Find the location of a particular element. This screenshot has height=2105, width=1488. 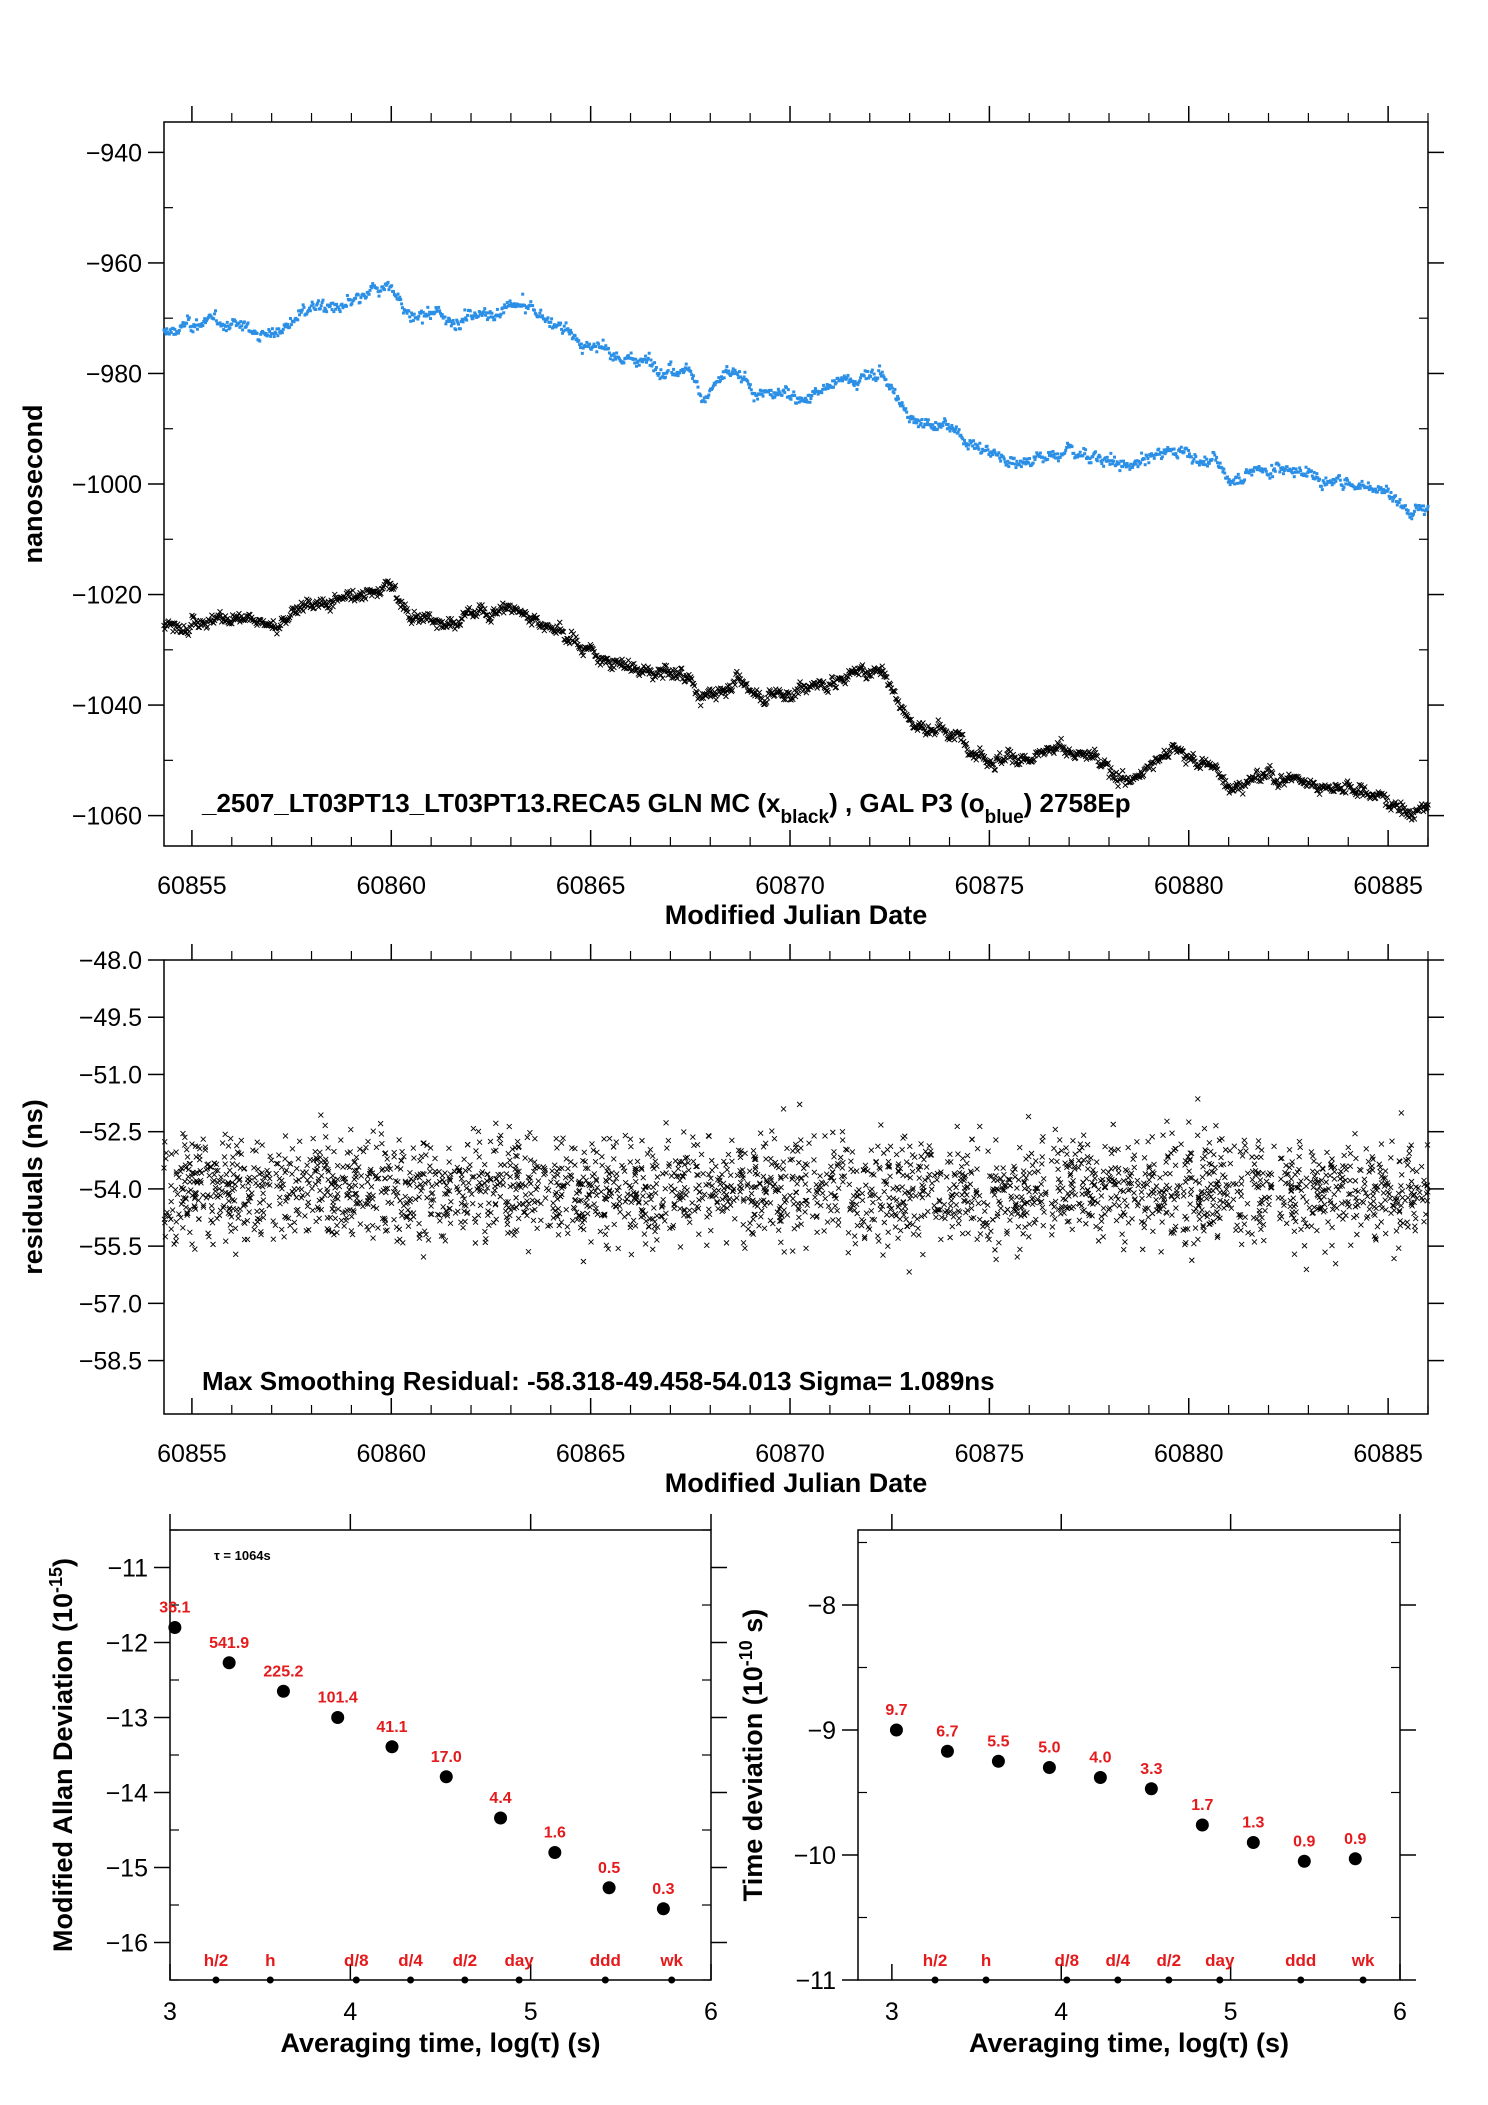

x-tick-label: 60865 is located at coordinates (591, 1454).